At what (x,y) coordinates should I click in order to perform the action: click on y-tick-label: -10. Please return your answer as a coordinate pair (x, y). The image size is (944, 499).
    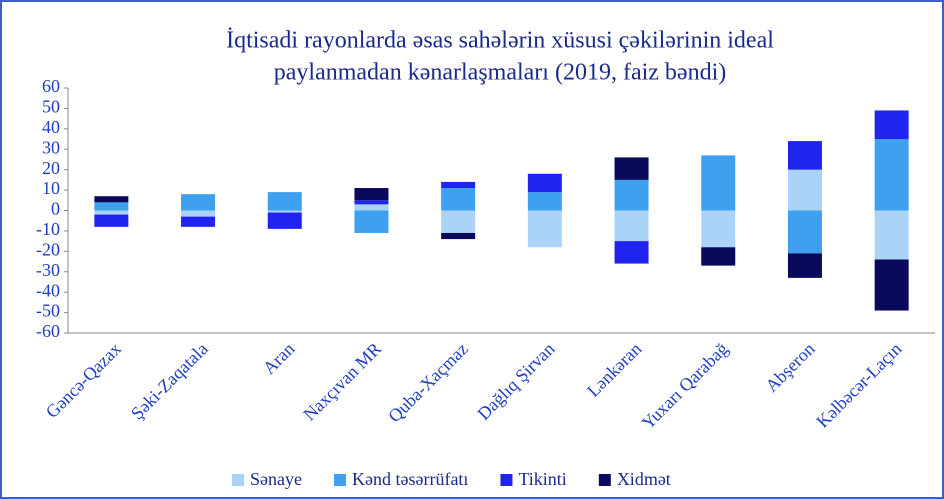
    Looking at the image, I should click on (48, 229).